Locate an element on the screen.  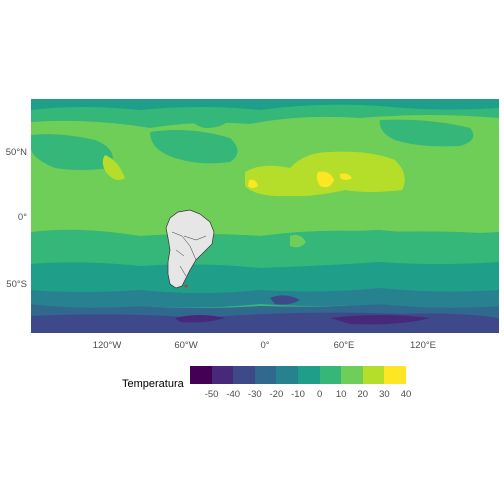
legend-label: 10 is located at coordinates (341, 394).